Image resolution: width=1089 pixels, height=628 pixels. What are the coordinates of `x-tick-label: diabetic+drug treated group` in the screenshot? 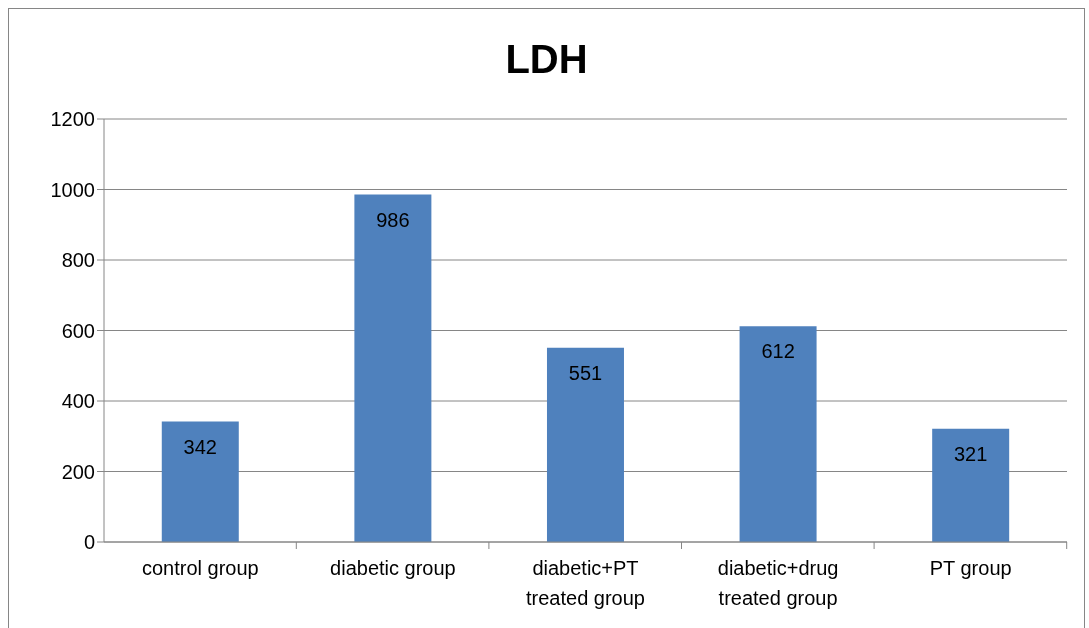 It's located at (778, 583).